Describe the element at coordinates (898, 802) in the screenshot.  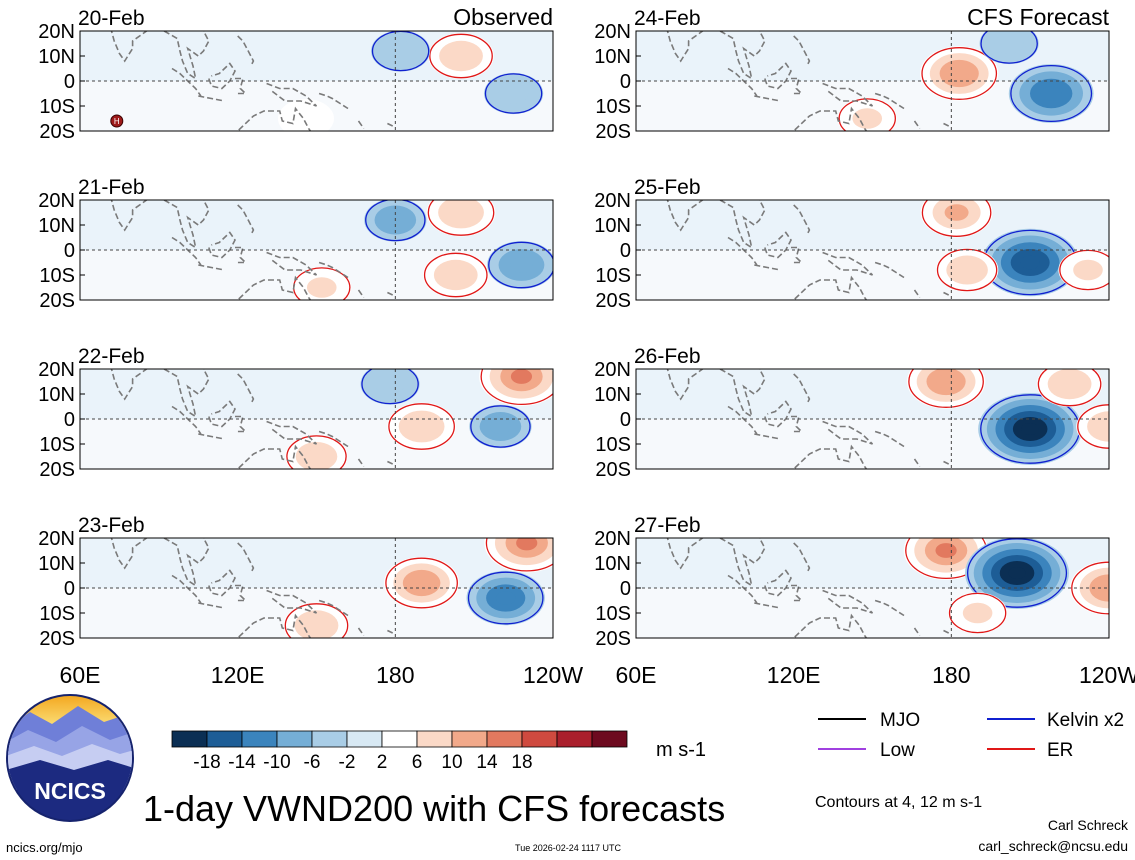
I see `contours-note: Contours at 4, 12 m s-1` at that location.